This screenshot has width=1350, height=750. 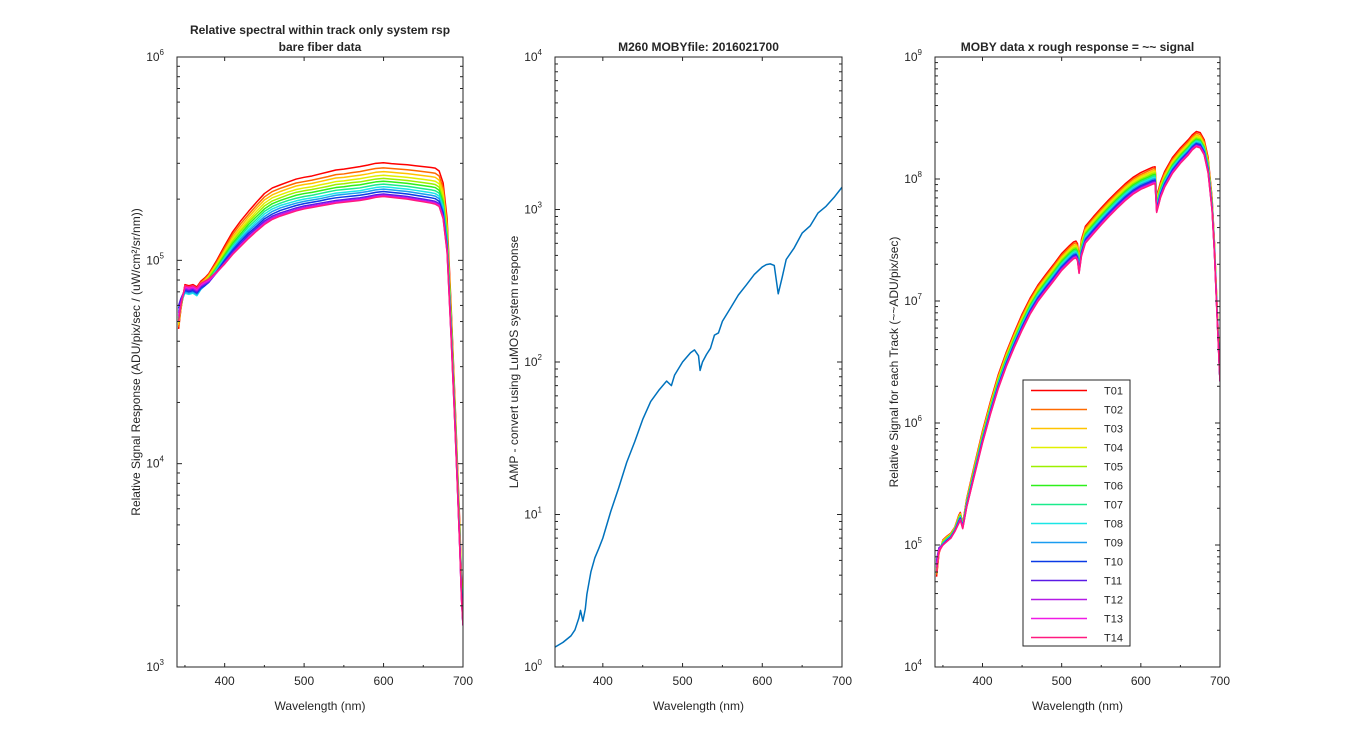 I want to click on legend-entry: T02, so click(x=1113, y=411).